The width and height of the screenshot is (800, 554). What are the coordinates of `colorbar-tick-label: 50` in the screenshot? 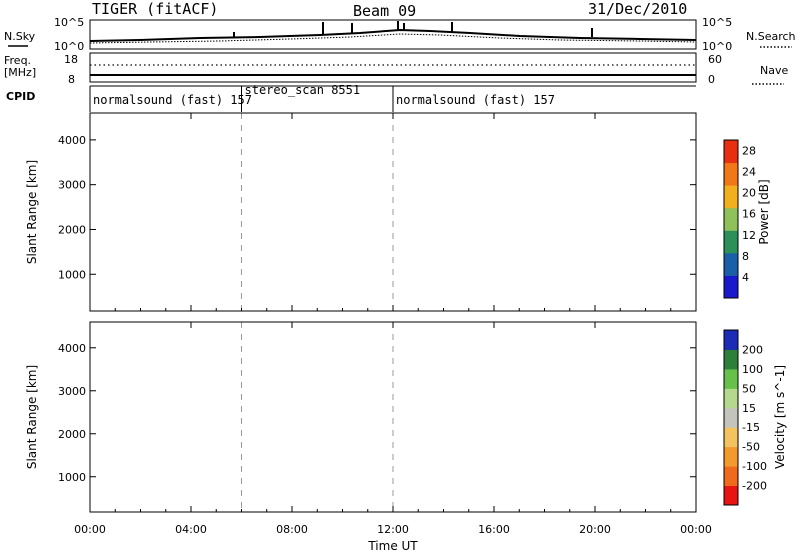 It's located at (749, 388).